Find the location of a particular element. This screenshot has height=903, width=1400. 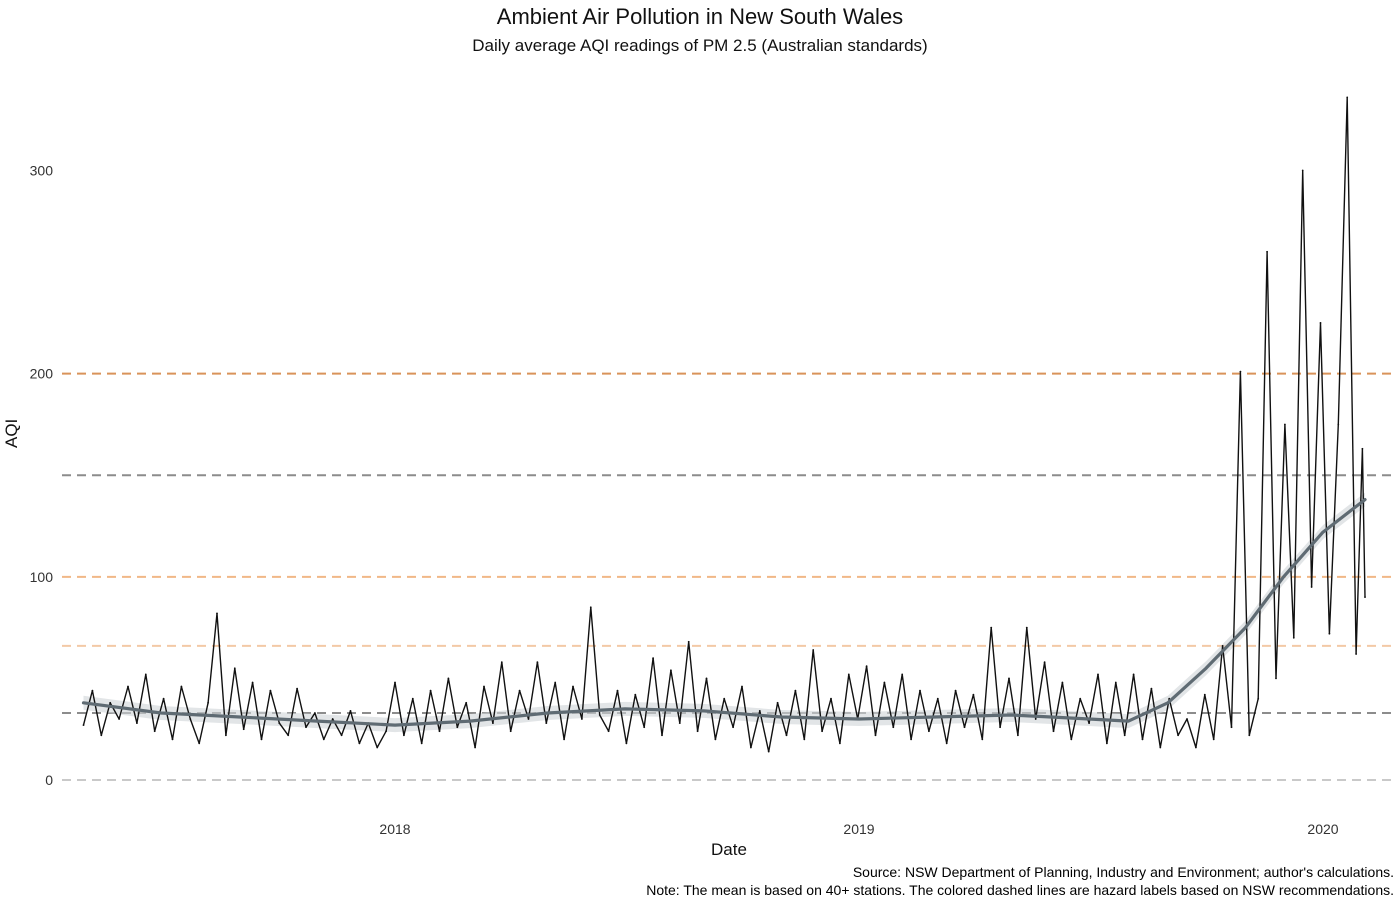

x-tick-label: 2020 is located at coordinates (1322, 829).